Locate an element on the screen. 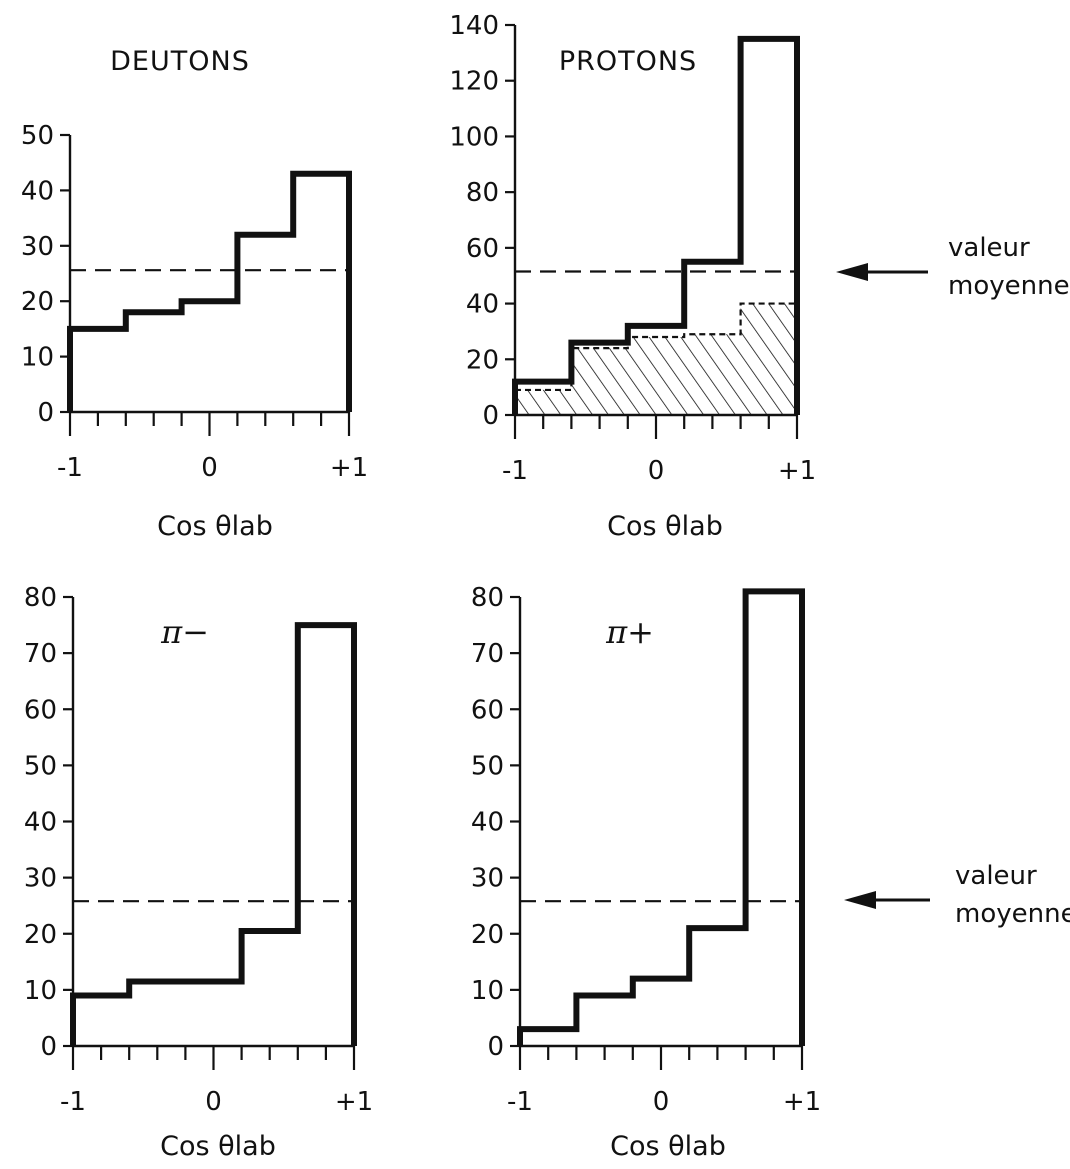 The width and height of the screenshot is (1070, 1169). y-tick-label: 140 is located at coordinates (474, 26).